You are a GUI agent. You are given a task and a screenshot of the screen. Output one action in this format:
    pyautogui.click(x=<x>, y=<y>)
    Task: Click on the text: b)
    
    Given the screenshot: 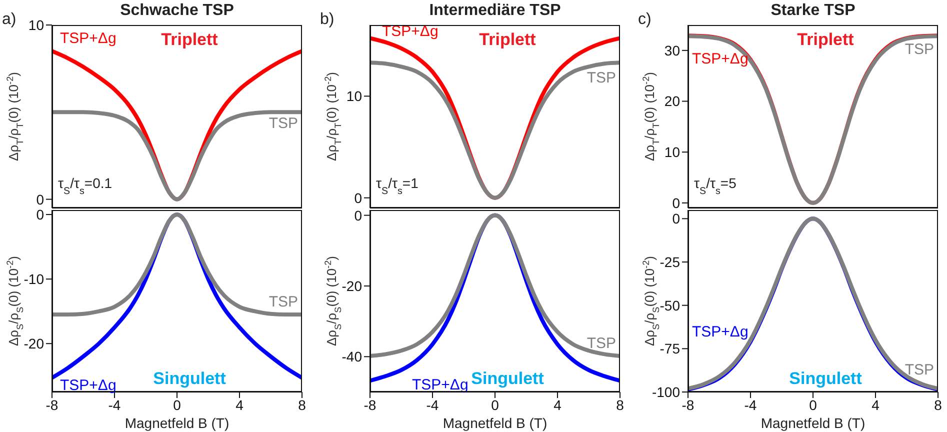 What is the action you would take?
    pyautogui.click(x=327, y=19)
    